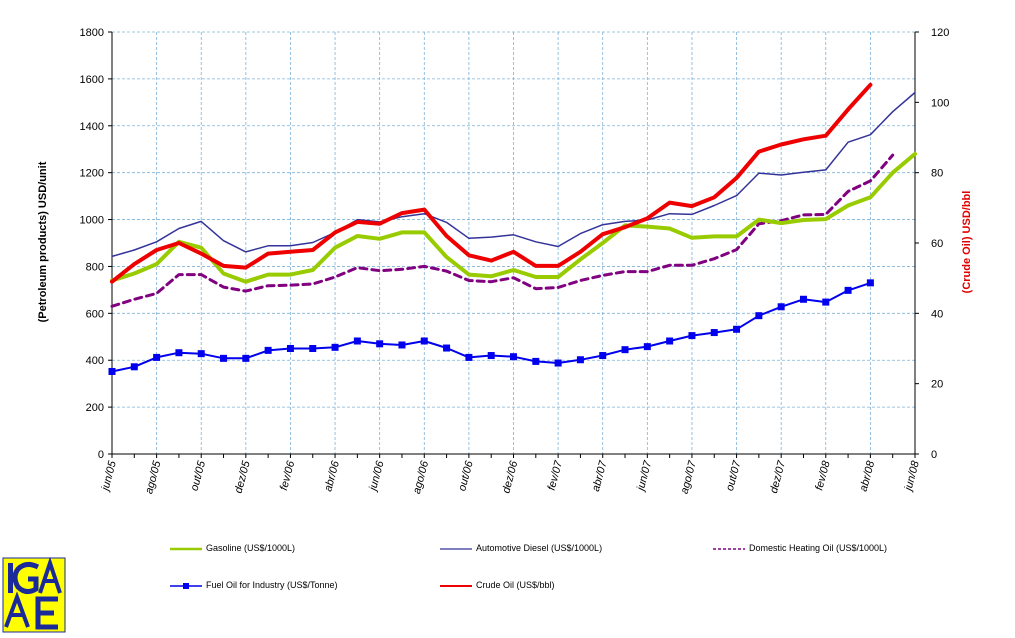  I want to click on x-tick-label: fev/07, so click(556, 475).